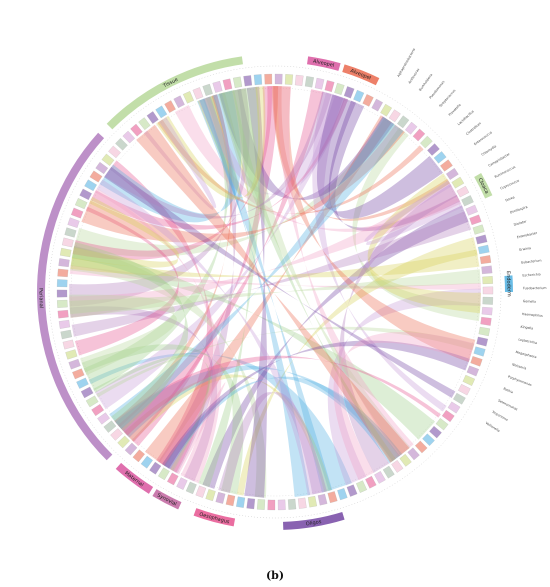  Describe the element at coordinates (527, 235) in the screenshot. I see `taxon-label: Enterobacter` at that location.